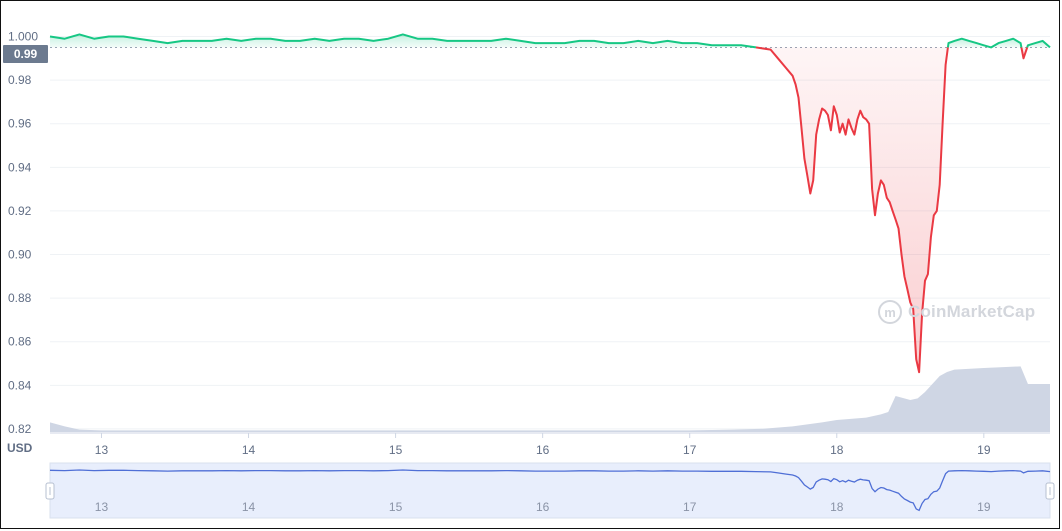 The image size is (1062, 531). Describe the element at coordinates (396, 450) in the screenshot. I see `x-tick-label: 15` at that location.